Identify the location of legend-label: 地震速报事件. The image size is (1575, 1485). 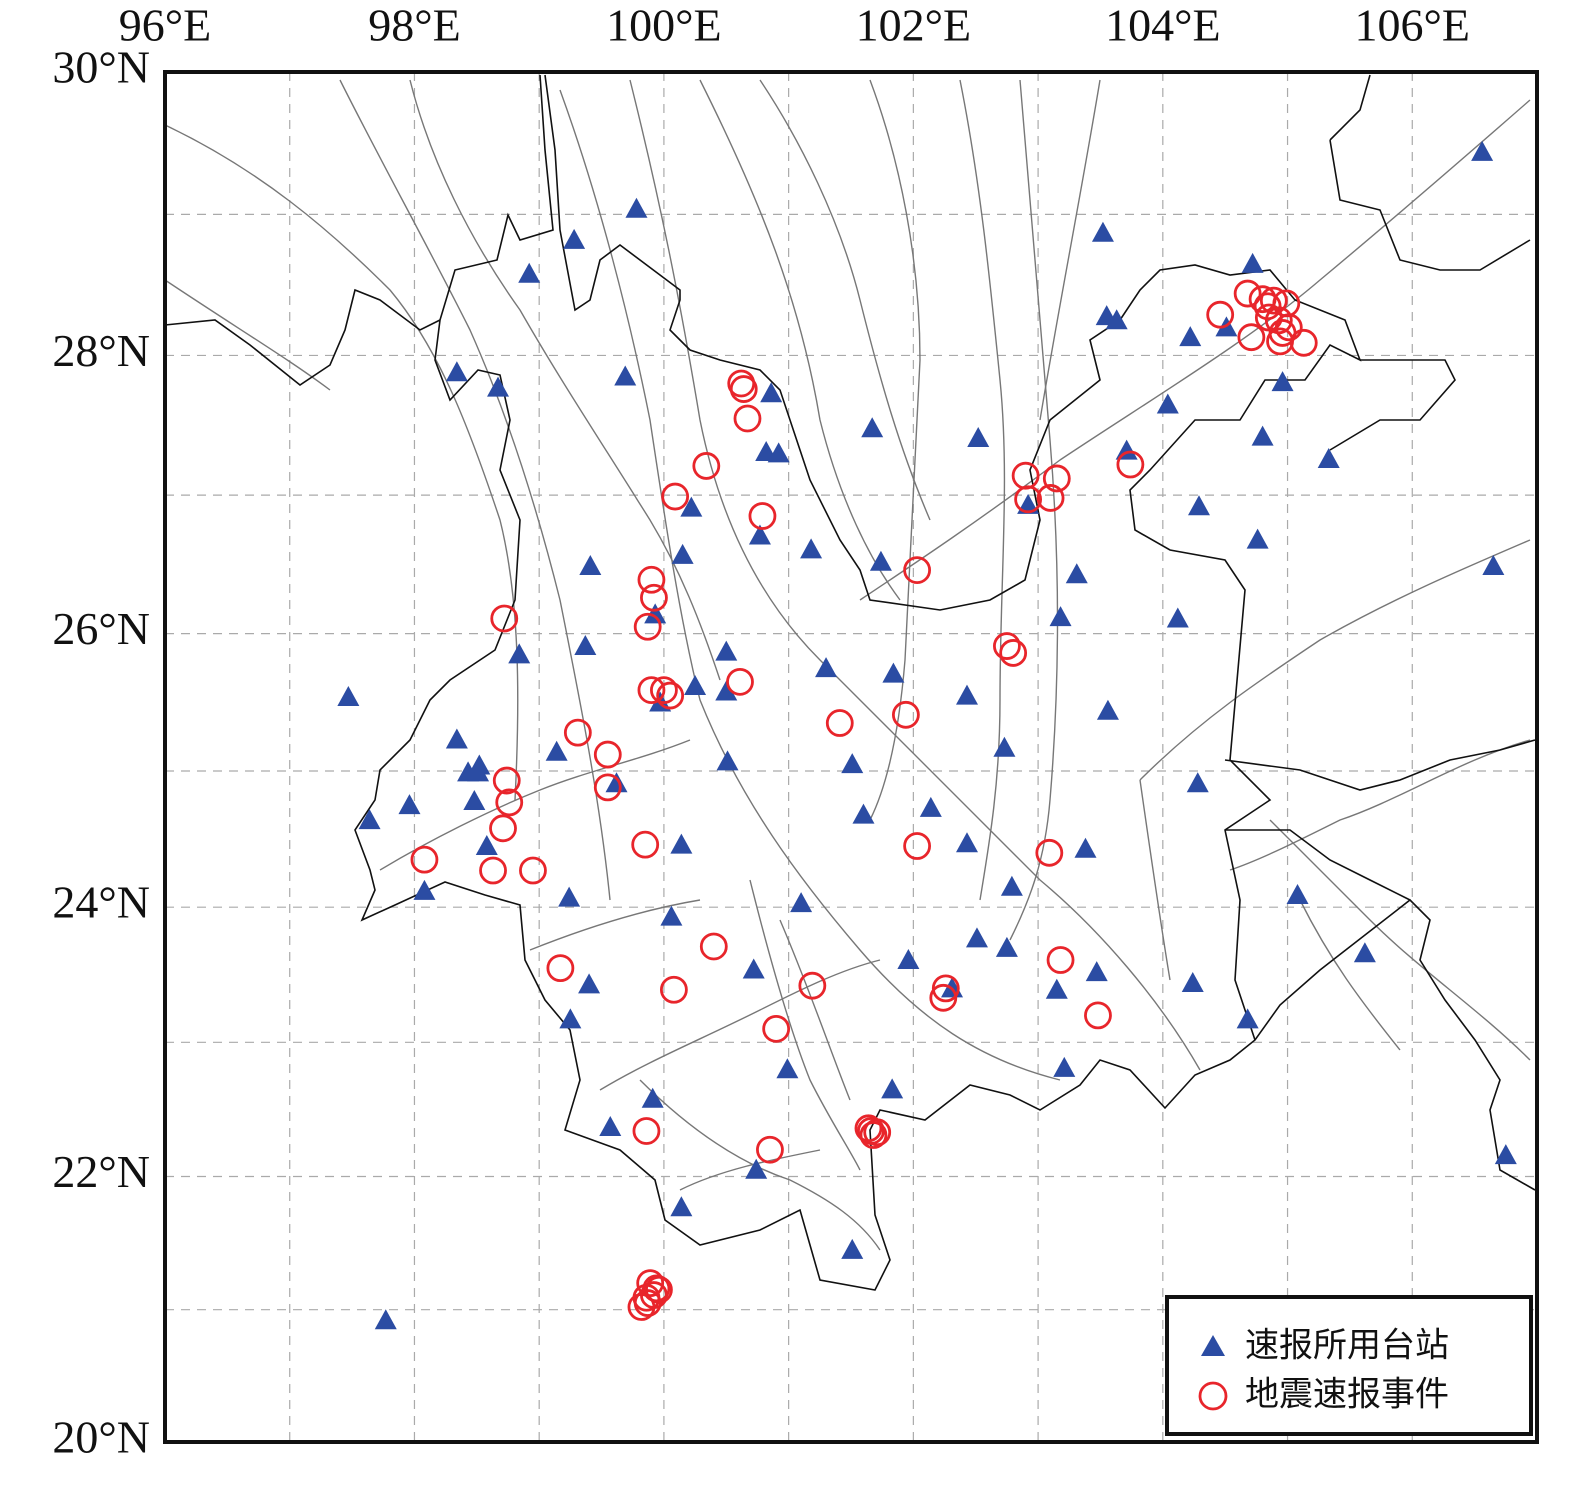
(1347, 1395).